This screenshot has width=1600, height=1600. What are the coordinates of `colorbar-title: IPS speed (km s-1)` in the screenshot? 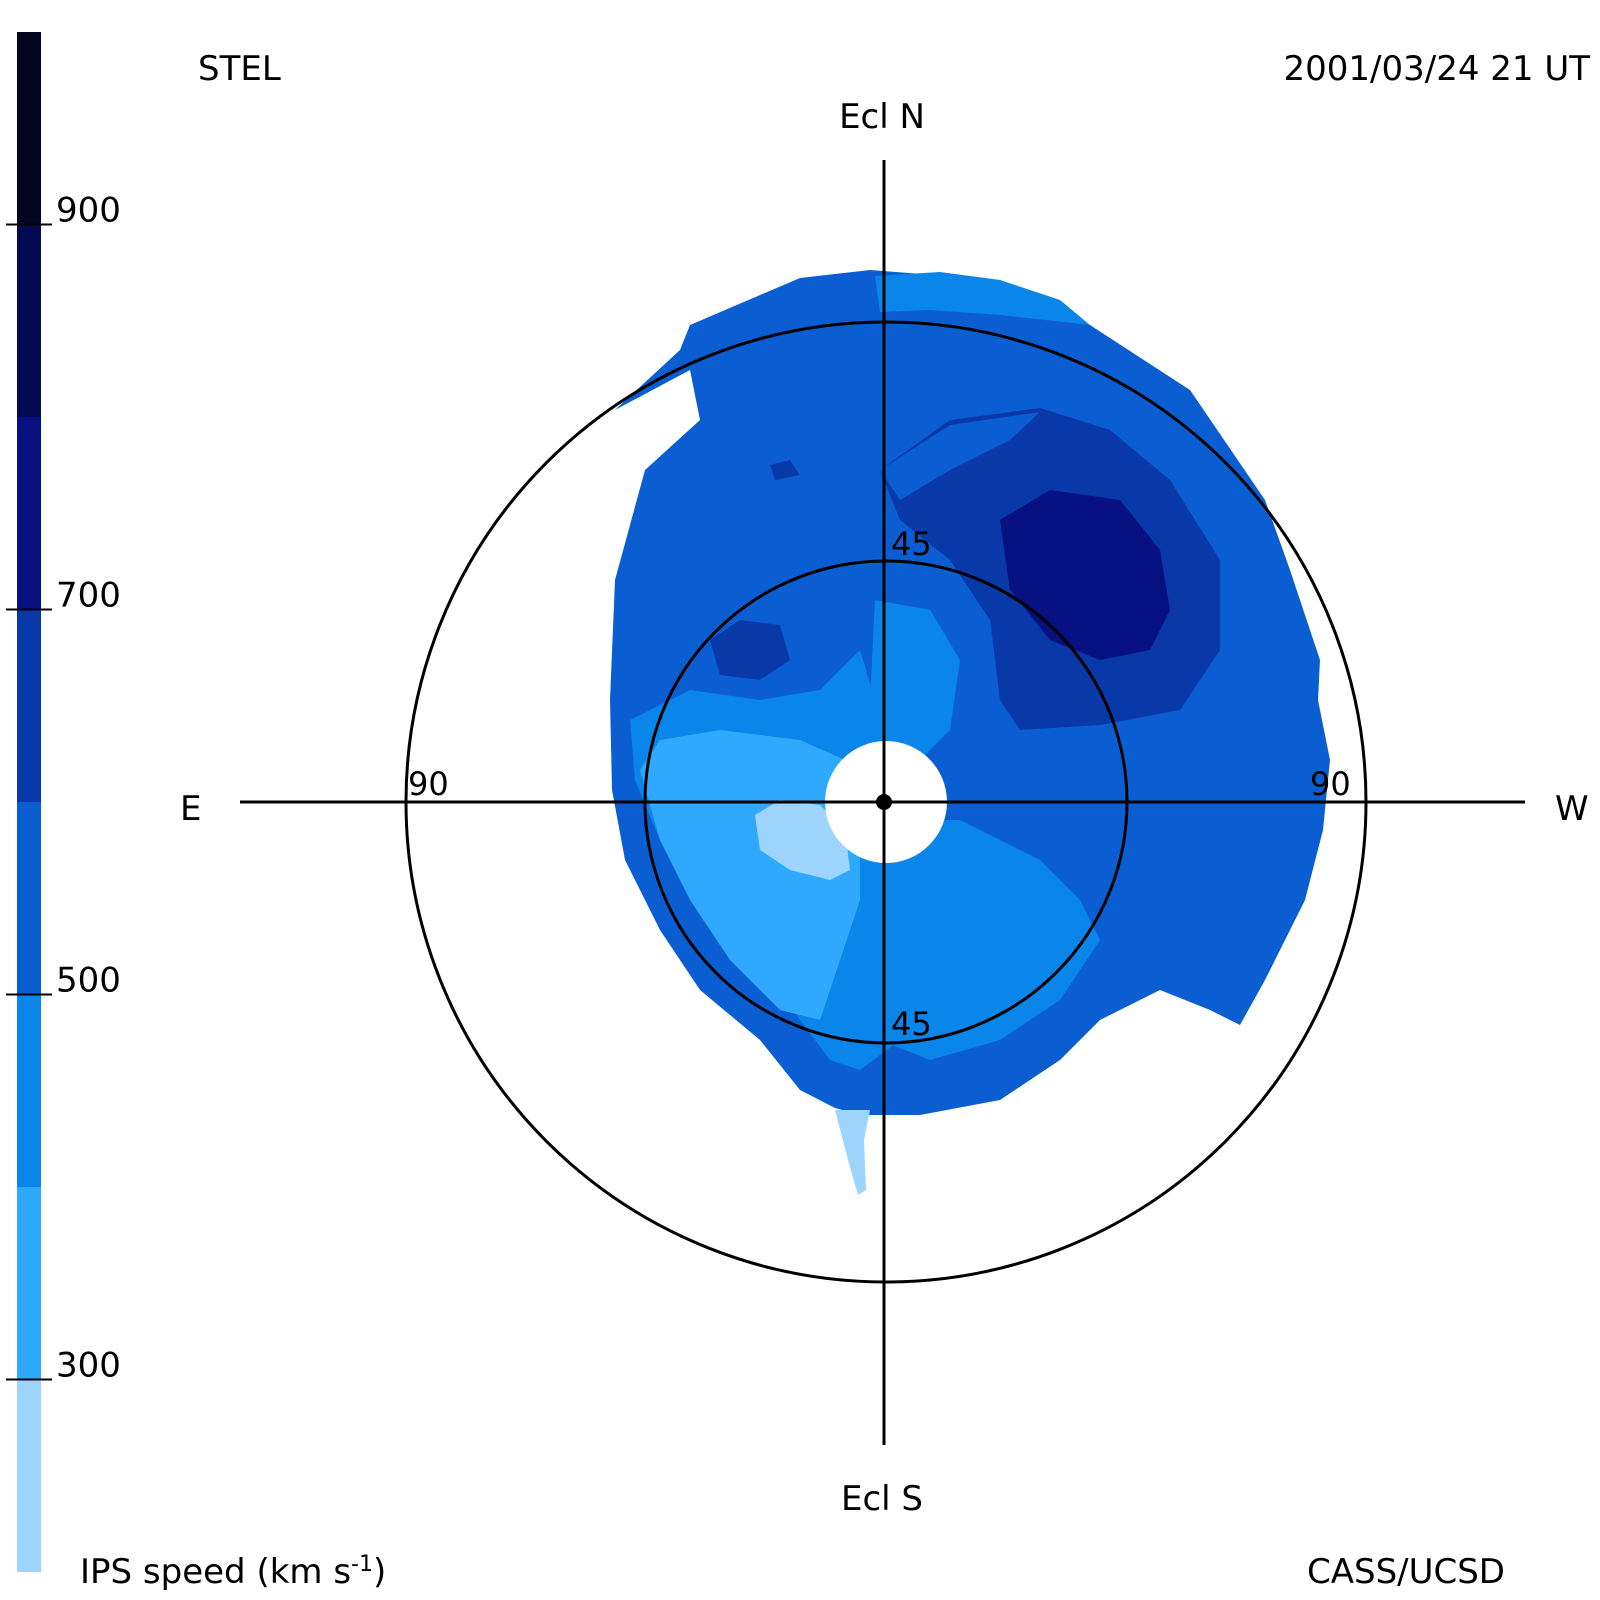 It's located at (233, 1572).